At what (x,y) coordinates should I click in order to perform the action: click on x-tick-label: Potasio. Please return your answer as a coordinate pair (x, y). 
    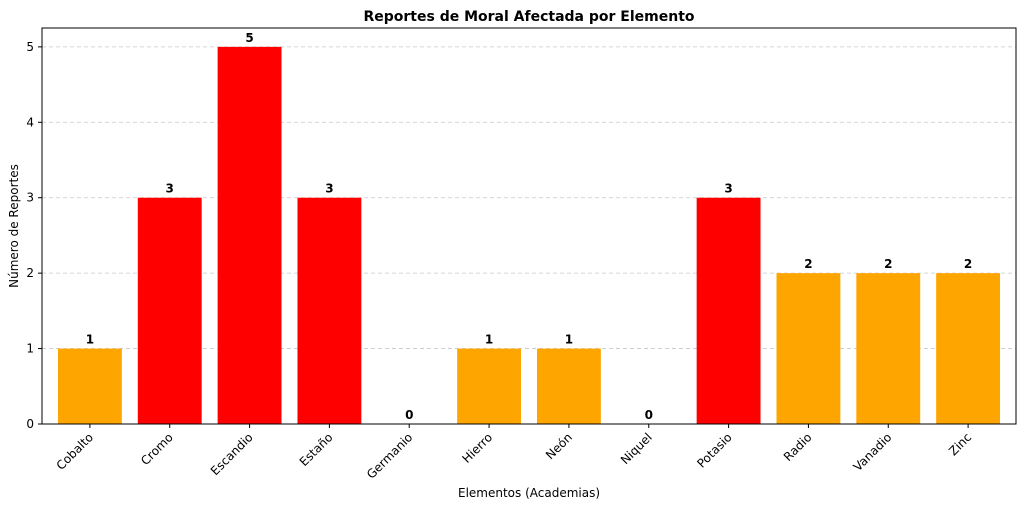
    Looking at the image, I should click on (714, 450).